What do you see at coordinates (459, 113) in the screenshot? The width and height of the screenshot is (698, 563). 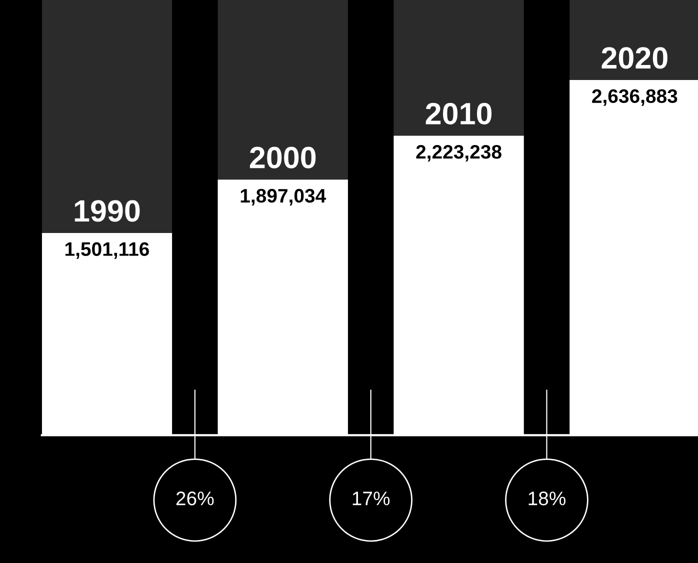 I see `x-tick-label: 2010` at bounding box center [459, 113].